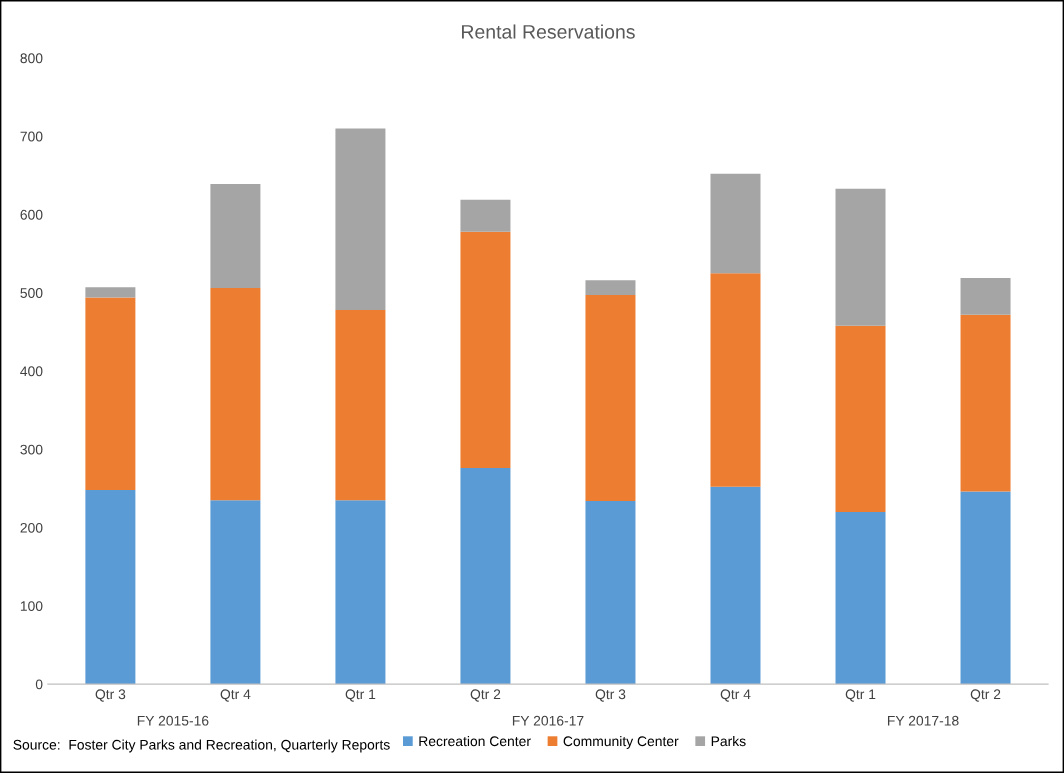  What do you see at coordinates (548, 720) in the screenshot?
I see `text: FY 2016-17` at bounding box center [548, 720].